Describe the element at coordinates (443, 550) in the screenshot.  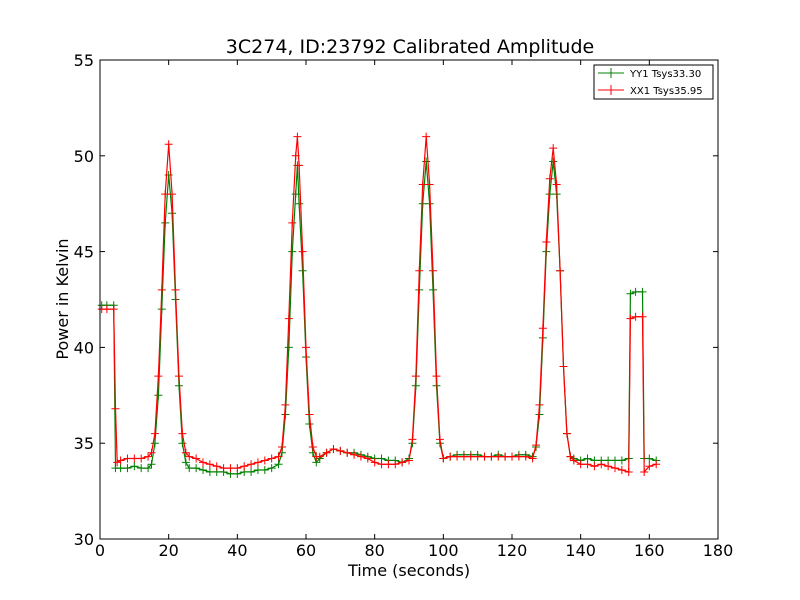
I see `x-tick-label: 100` at that location.